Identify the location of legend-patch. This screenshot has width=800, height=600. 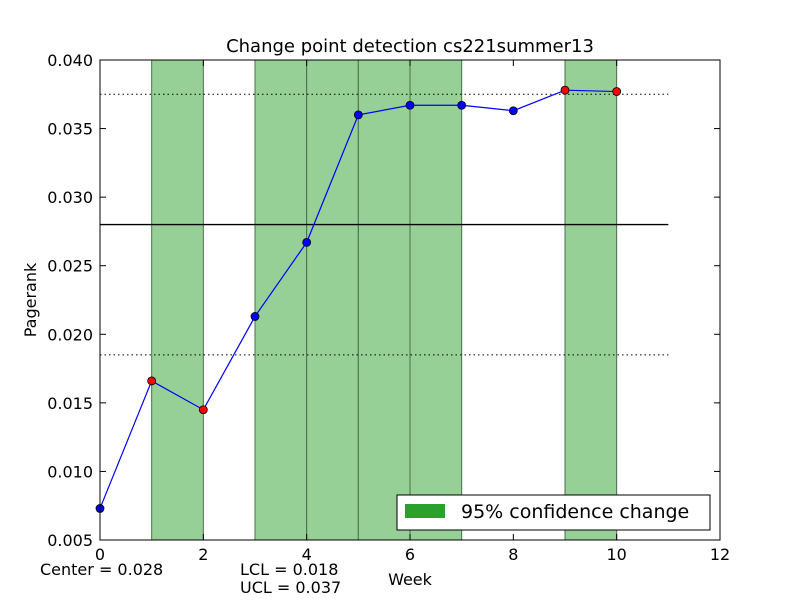
(425, 511).